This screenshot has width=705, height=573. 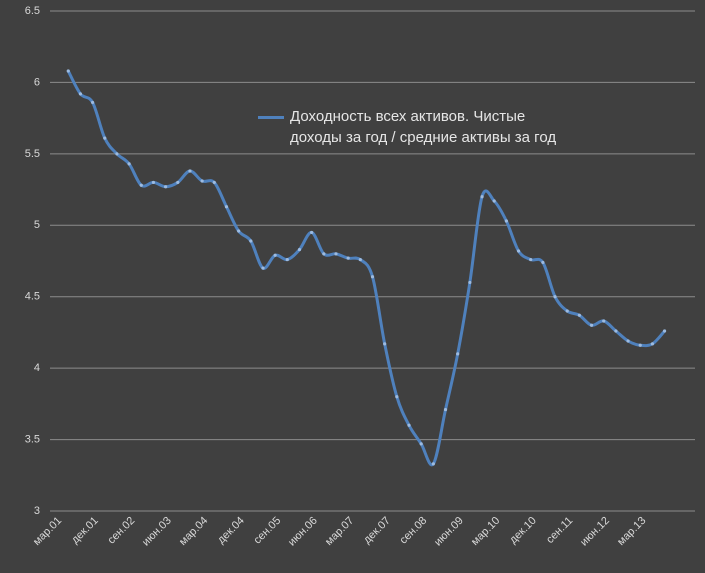 What do you see at coordinates (631, 531) in the screenshot?
I see `x-tick-label: мар.13` at bounding box center [631, 531].